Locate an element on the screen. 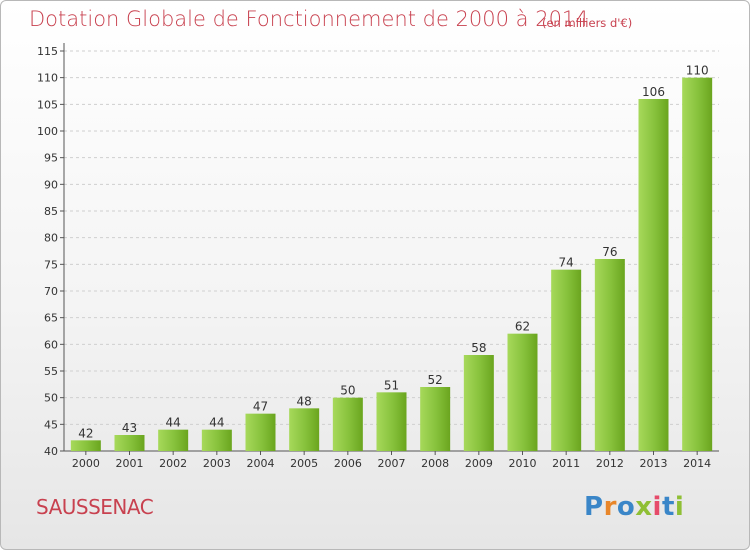 The height and width of the screenshot is (550, 750). bar-value-label: 110 is located at coordinates (697, 71).